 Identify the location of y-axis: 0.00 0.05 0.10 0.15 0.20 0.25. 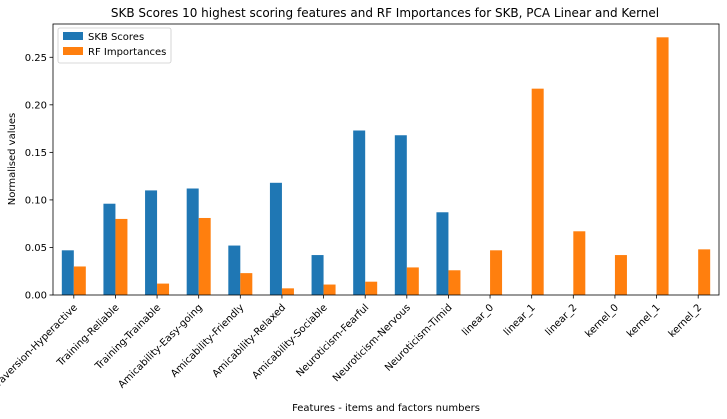
(39, 177).